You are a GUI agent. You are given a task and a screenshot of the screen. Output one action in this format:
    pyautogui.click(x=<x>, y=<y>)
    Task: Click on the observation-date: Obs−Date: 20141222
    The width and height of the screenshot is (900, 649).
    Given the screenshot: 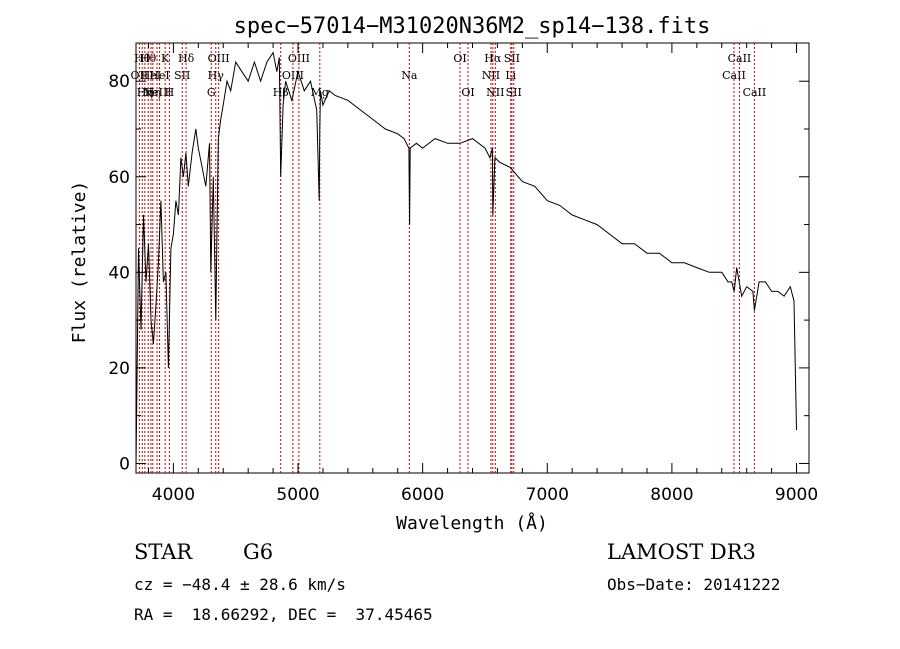 What is the action you would take?
    pyautogui.click(x=694, y=584)
    